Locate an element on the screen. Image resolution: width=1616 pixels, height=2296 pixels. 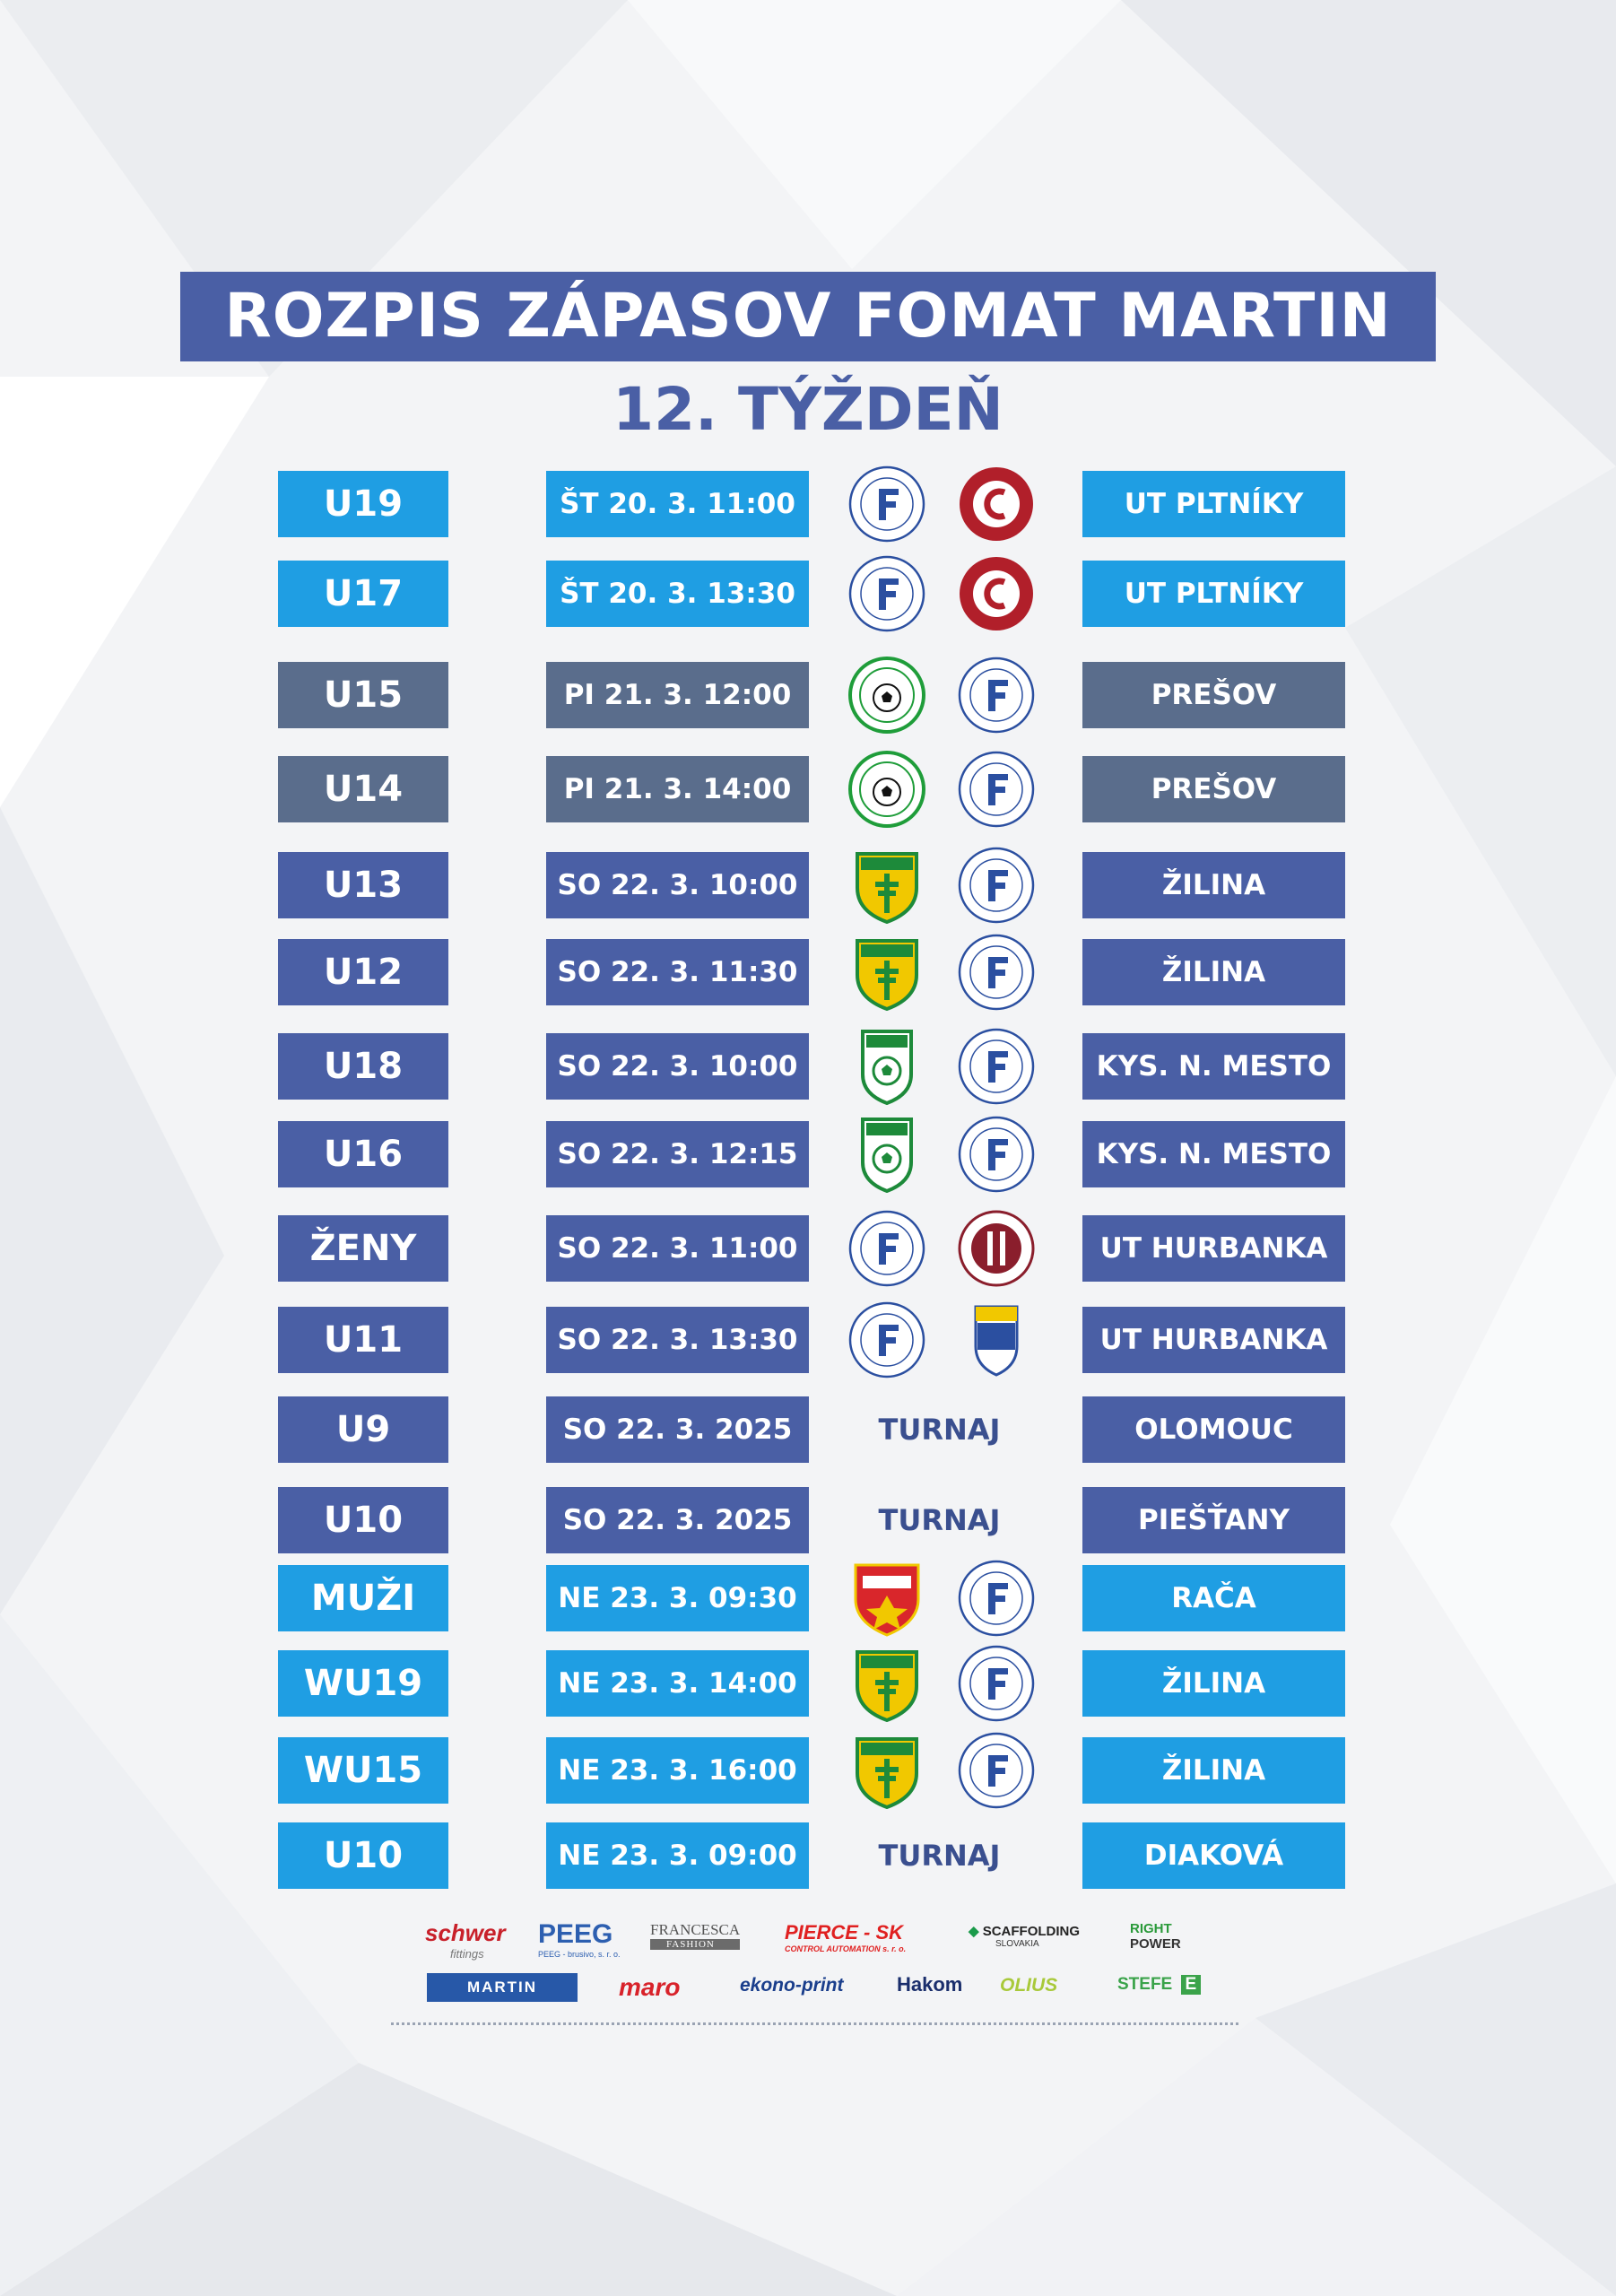
match-date: SO 22. 3. 13:30 is located at coordinates (677, 1340).